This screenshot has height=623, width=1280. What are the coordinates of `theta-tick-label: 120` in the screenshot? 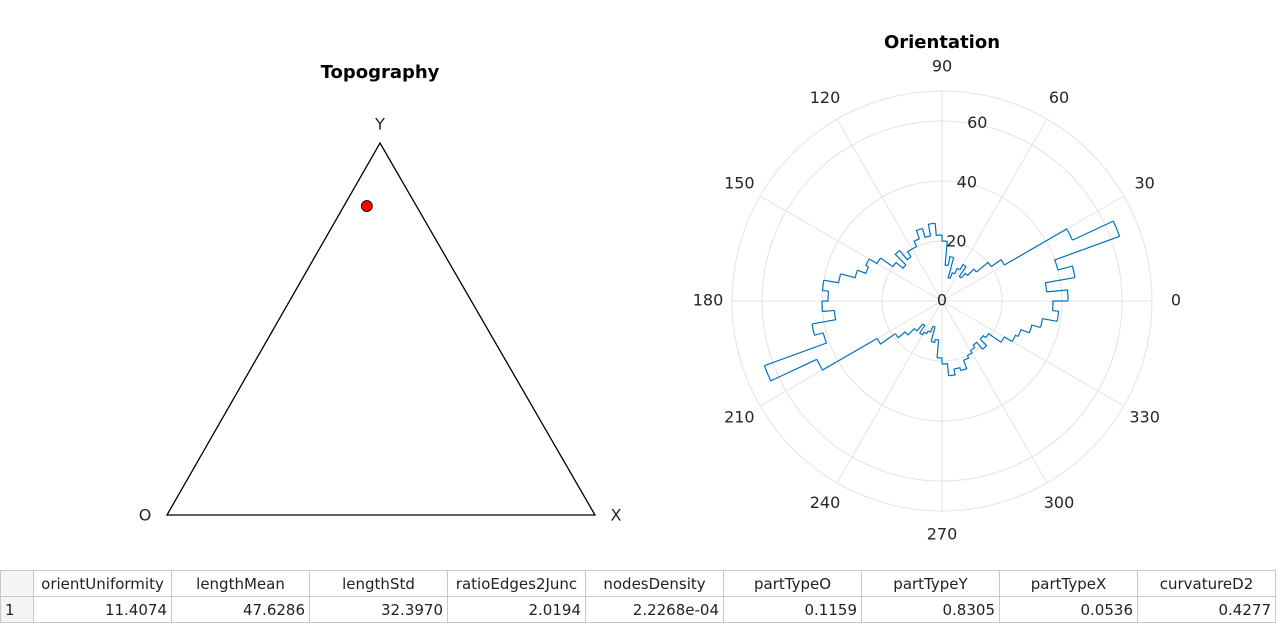 It's located at (825, 97).